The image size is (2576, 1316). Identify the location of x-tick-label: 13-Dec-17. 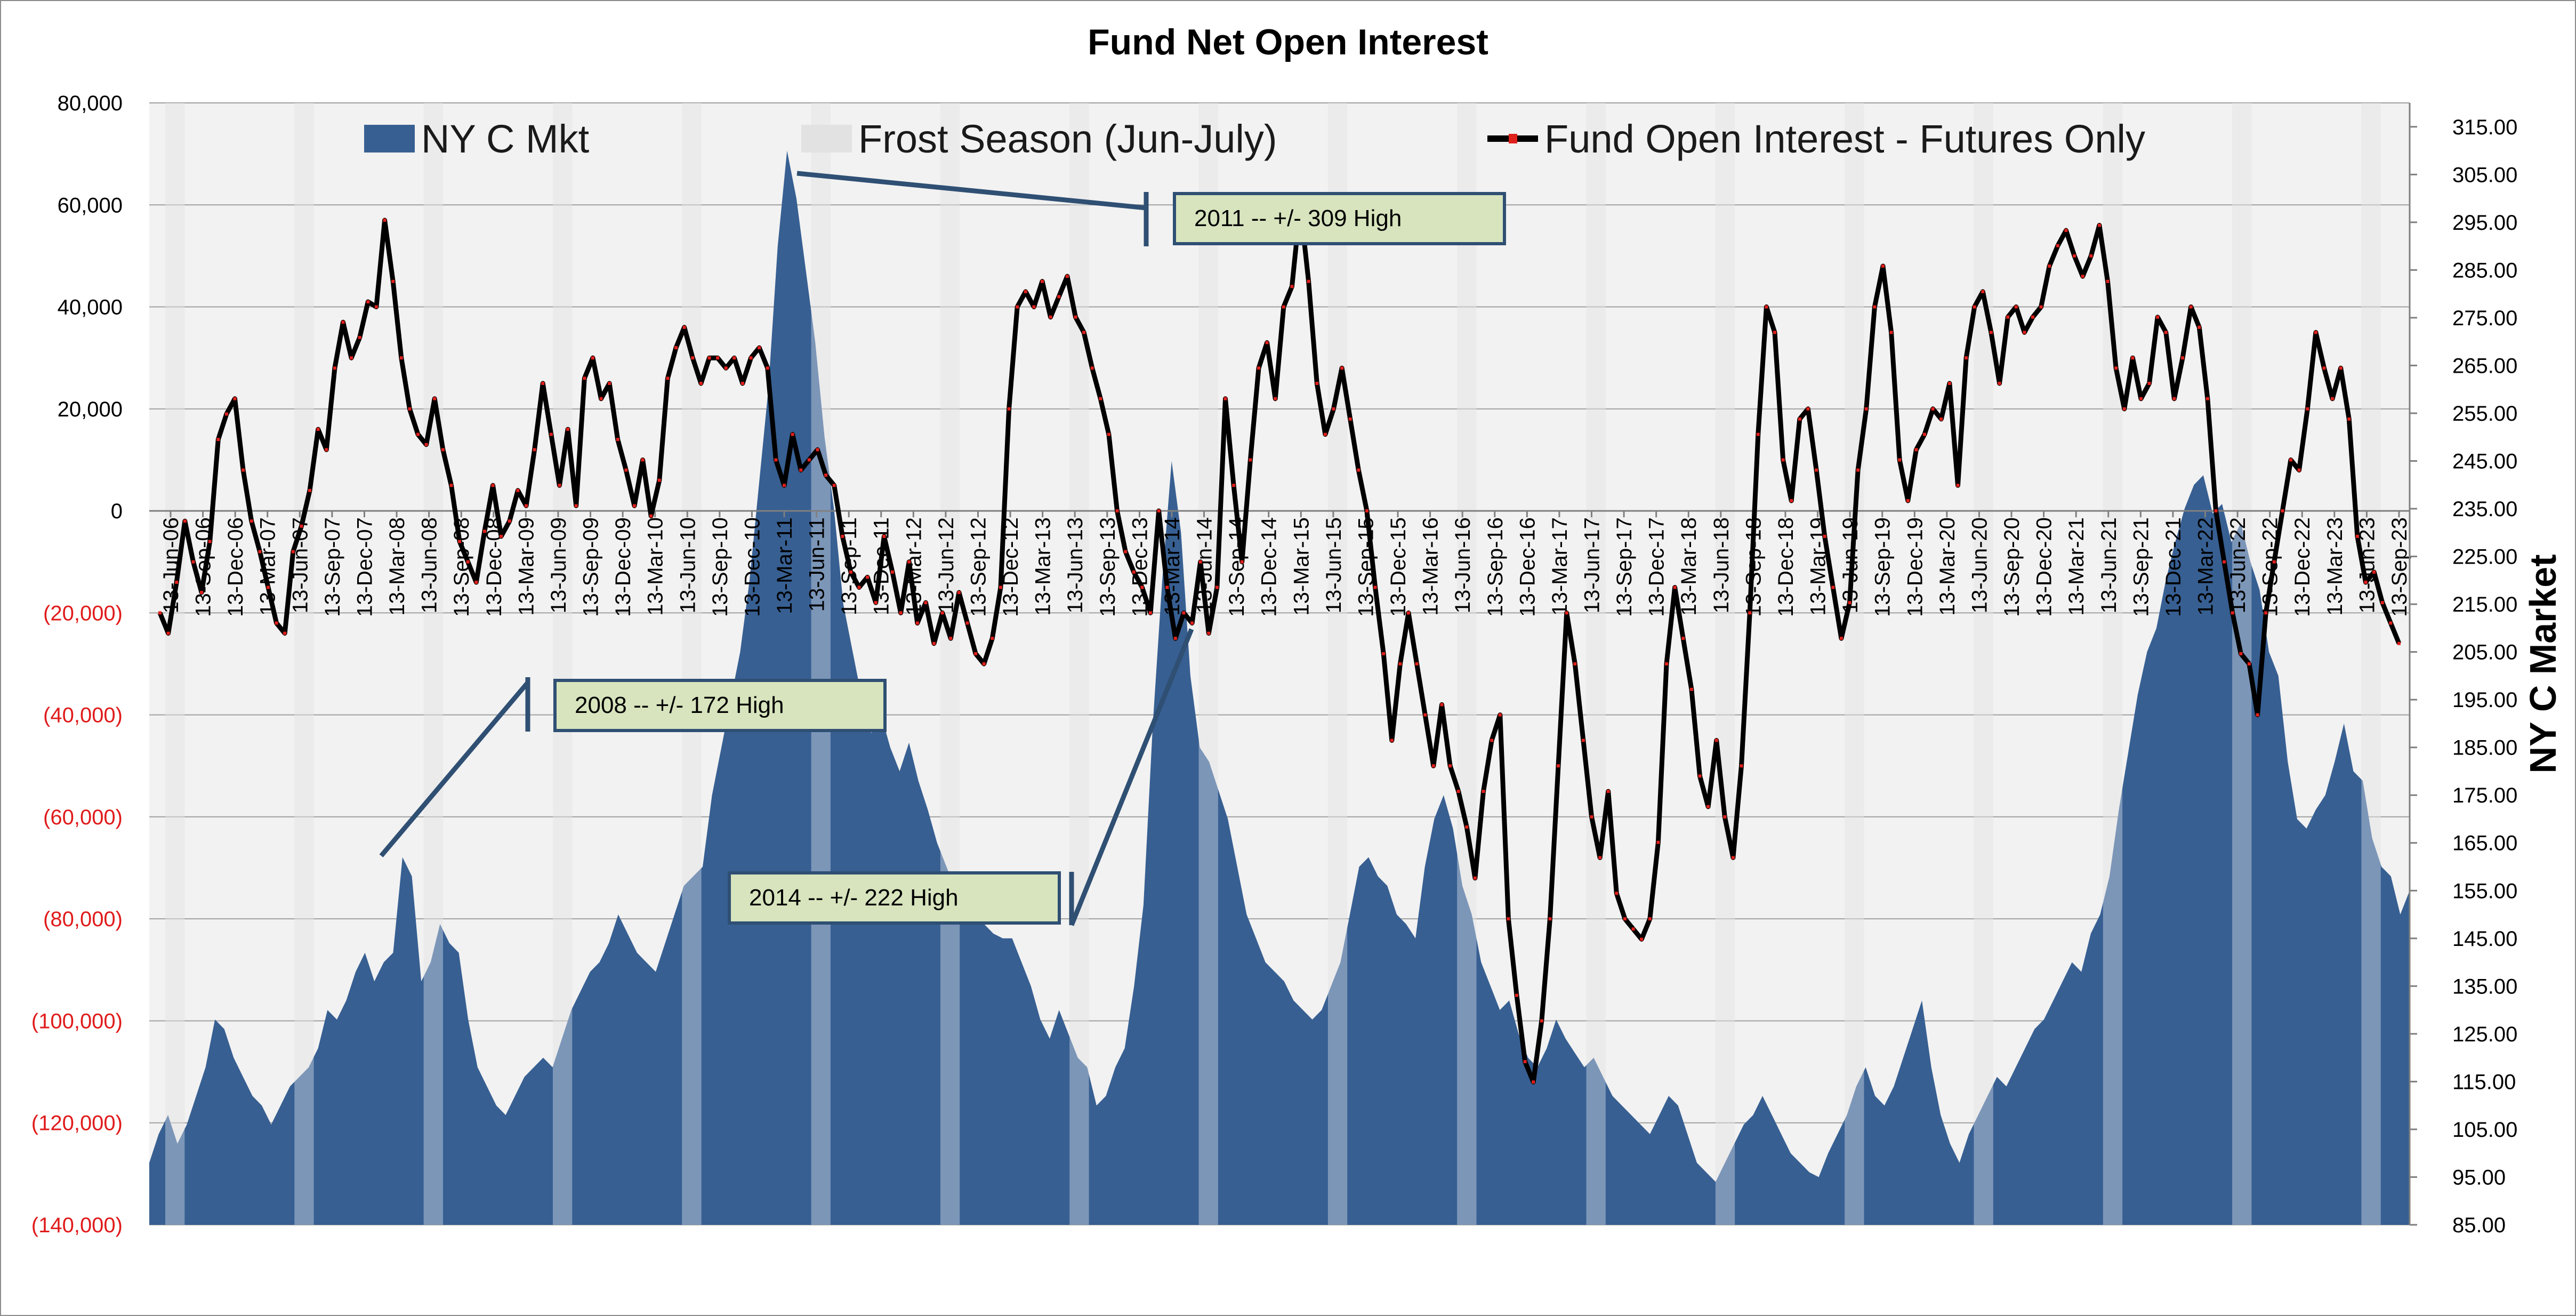
(1657, 567).